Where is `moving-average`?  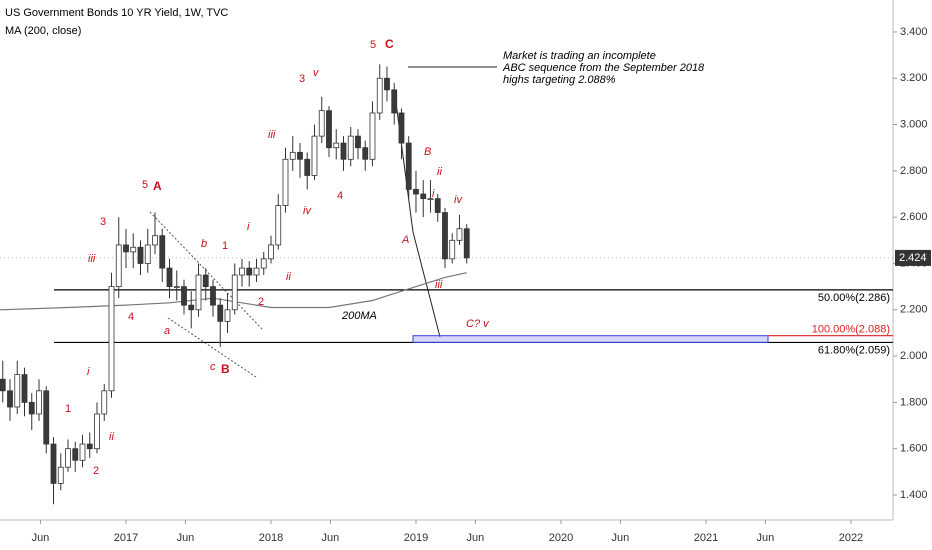
moving-average is located at coordinates (233, 291).